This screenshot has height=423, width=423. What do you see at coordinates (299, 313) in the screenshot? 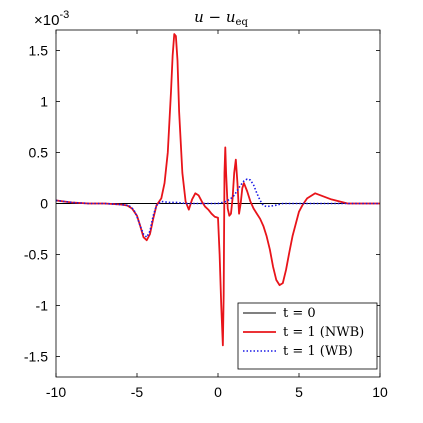
I see `legend-label-0: t = 0` at bounding box center [299, 313].